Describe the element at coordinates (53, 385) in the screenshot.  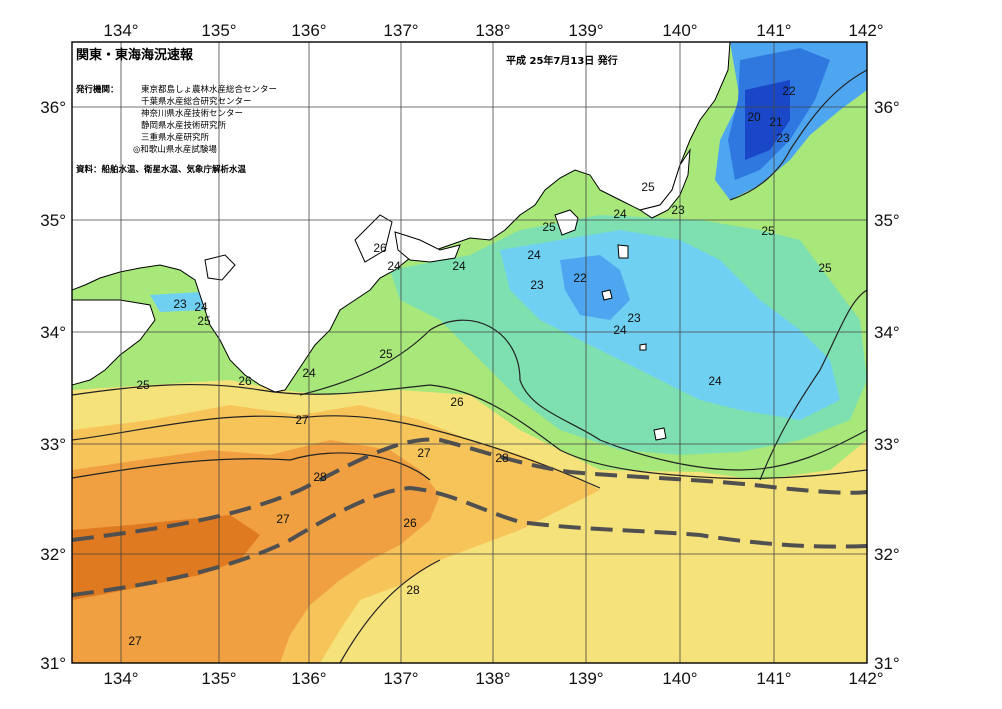
I see `lat-labels-left: 36° 35° 34° 33° 32° 31°` at that location.